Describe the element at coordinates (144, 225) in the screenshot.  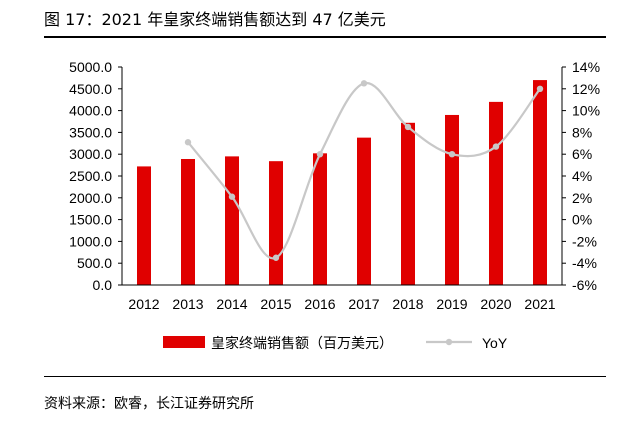
I see `bar-2012` at that location.